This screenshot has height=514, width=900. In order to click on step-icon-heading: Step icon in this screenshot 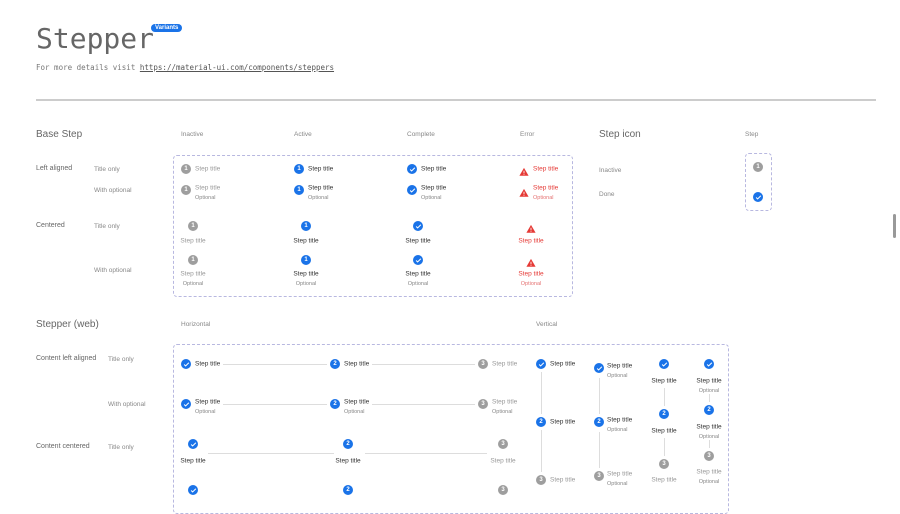, I will do `click(620, 134)`.